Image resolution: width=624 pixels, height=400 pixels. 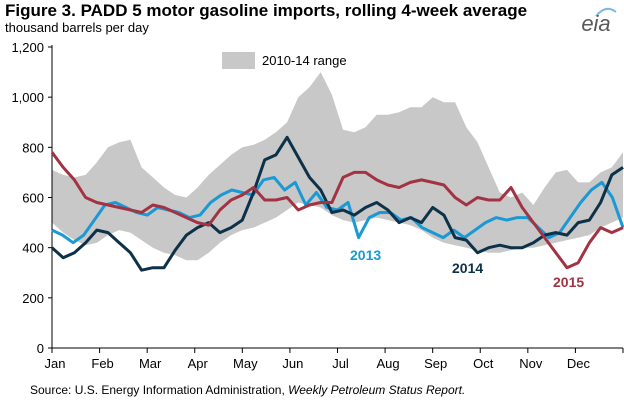 I want to click on series-label-2015: 2015, so click(x=568, y=282).